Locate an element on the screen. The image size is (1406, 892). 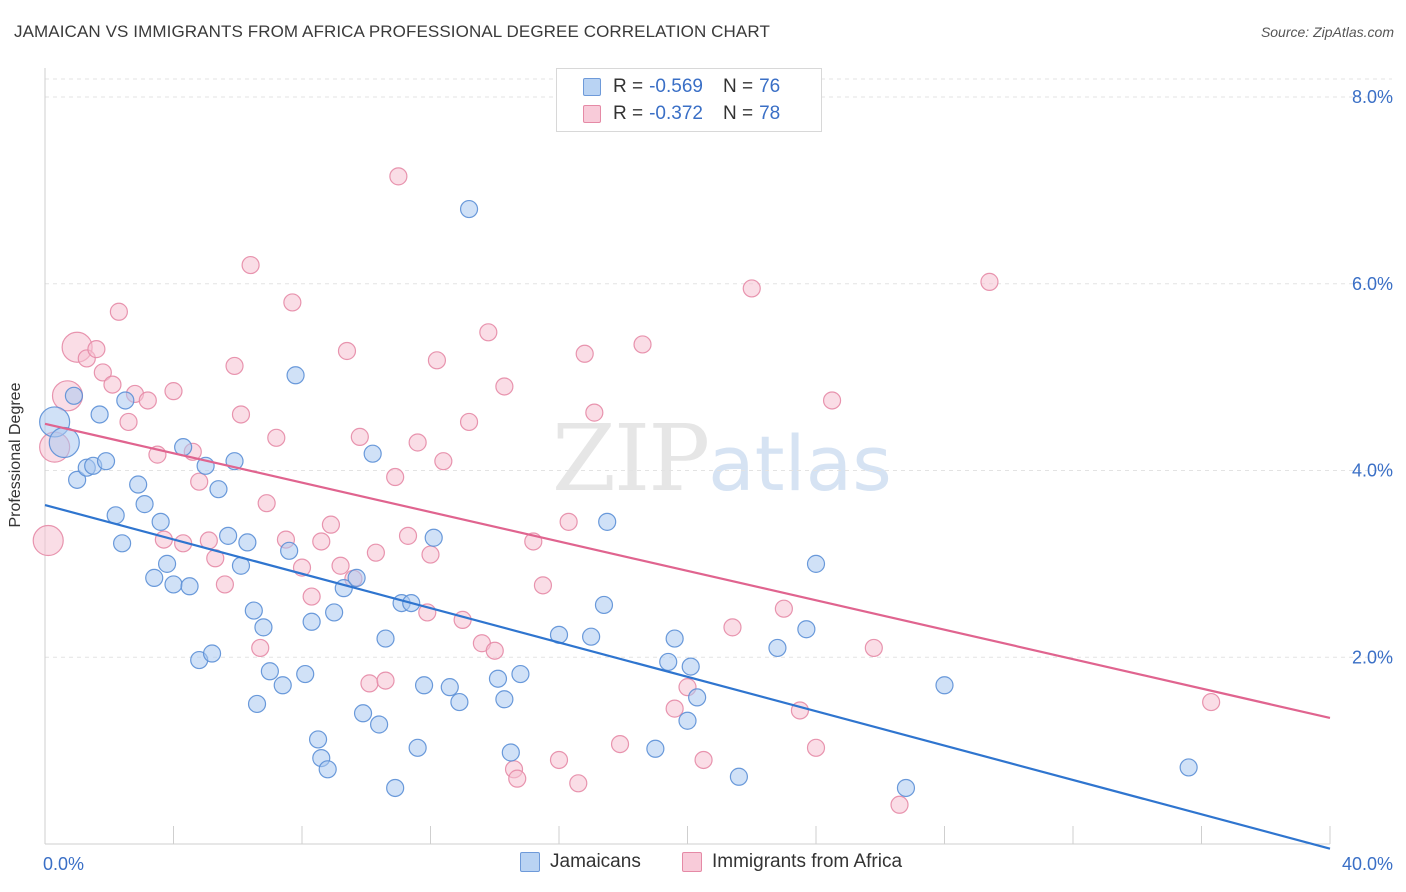
x-tick-label: 40.0% is located at coordinates (1367, 864).